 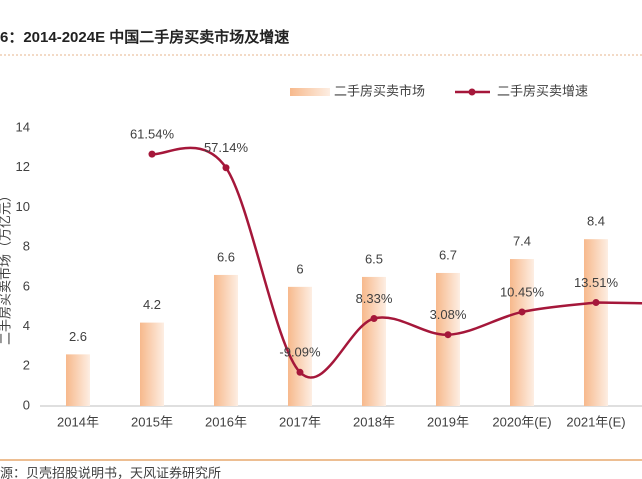 I want to click on growth-value-label: 61.54%, so click(x=152, y=134).